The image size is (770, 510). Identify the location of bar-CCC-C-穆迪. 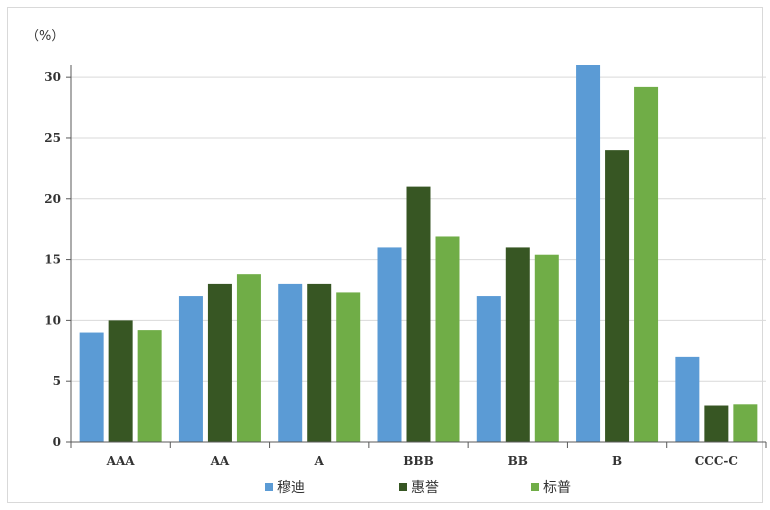
(687, 399).